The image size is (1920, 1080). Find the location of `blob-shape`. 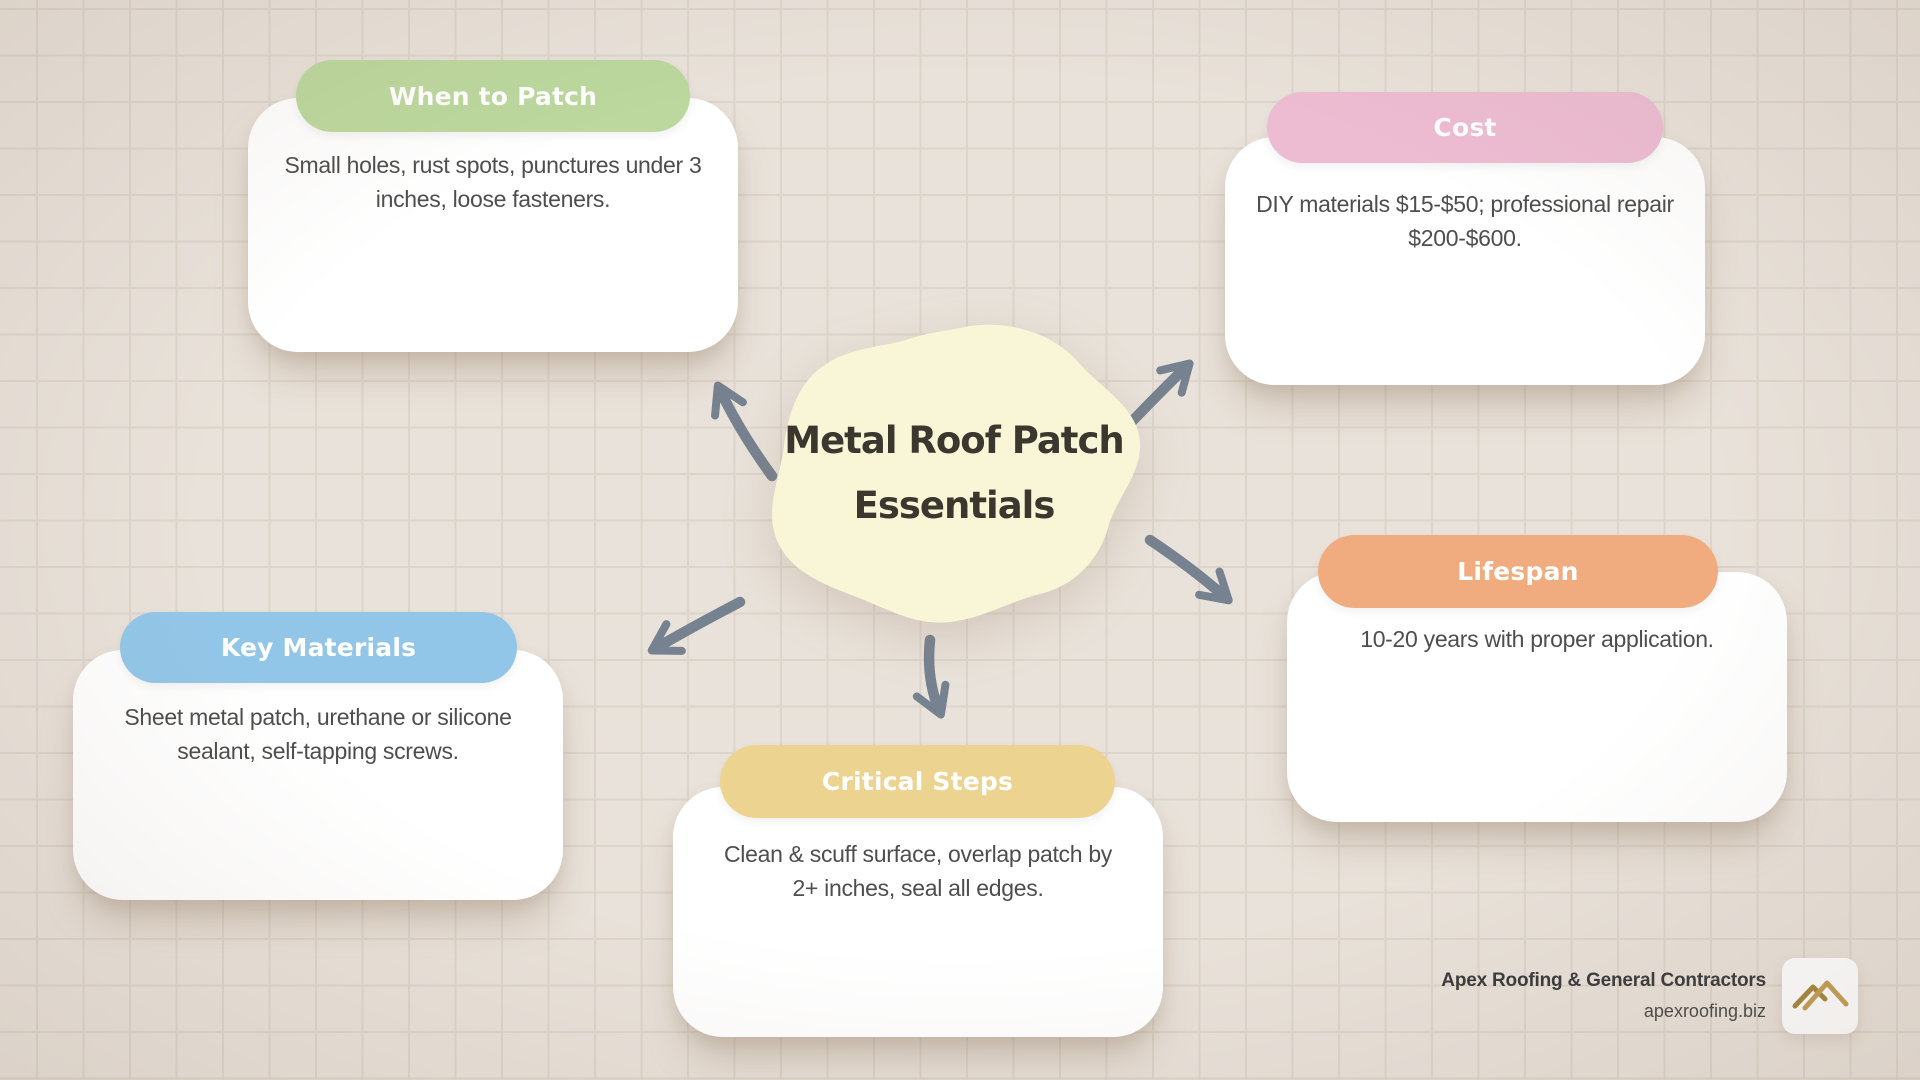

blob-shape is located at coordinates (956, 473).